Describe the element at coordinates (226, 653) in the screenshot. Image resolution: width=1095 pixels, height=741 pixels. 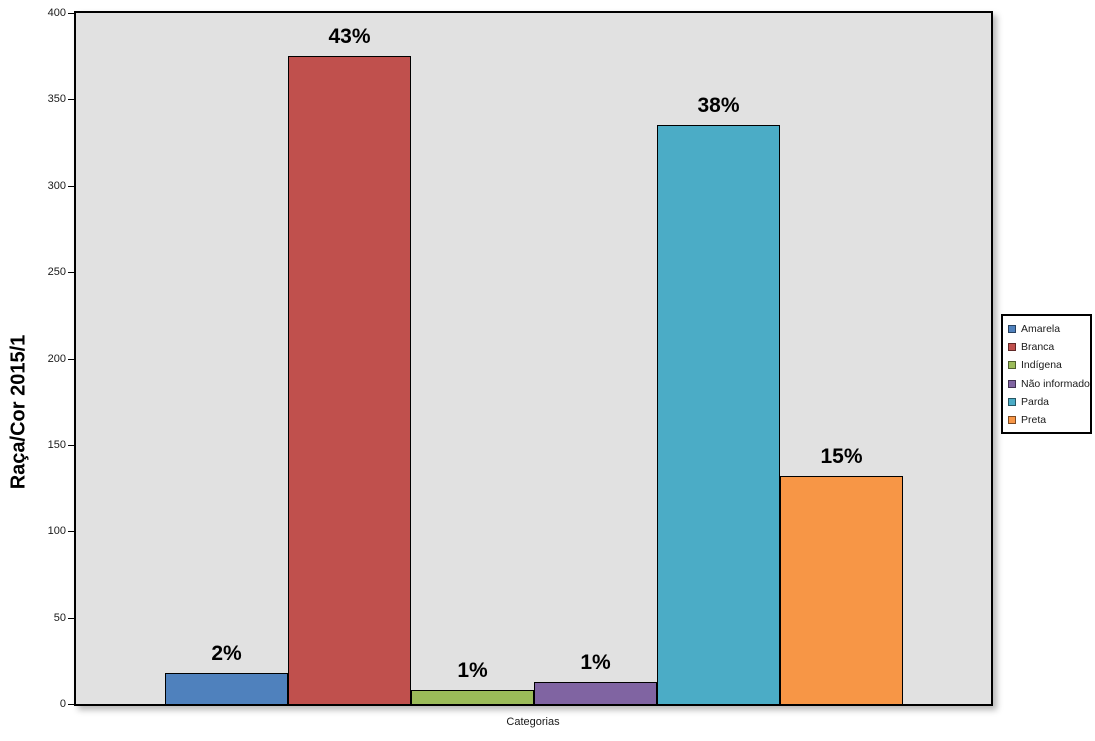
I see `value-label-amarela: 2%` at that location.